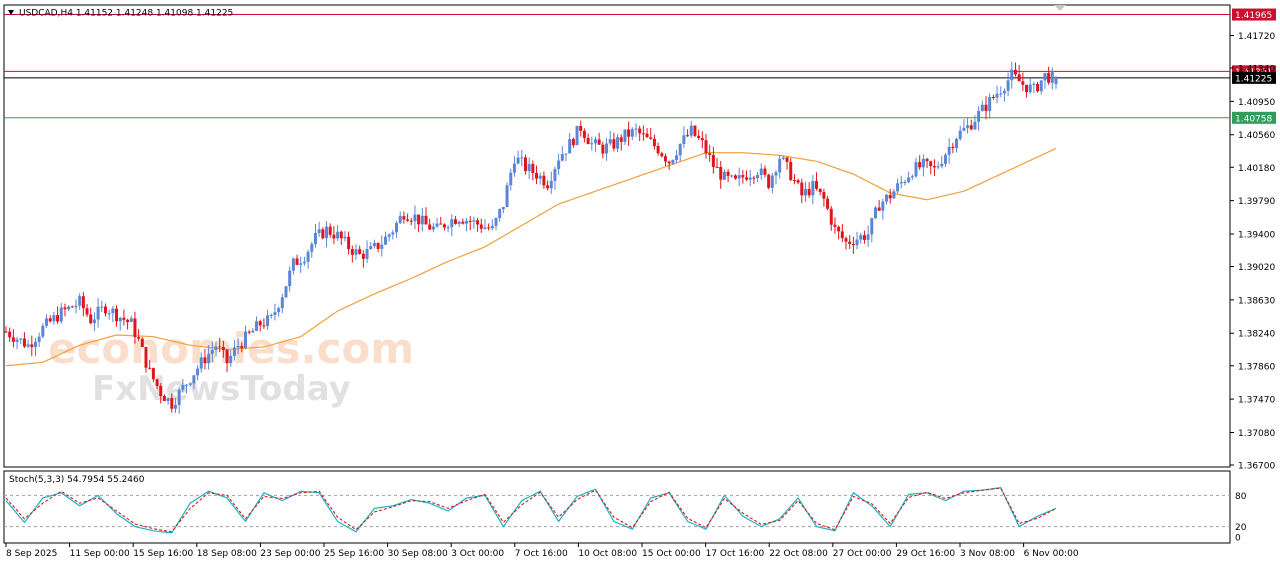 This screenshot has height=570, width=1280. What do you see at coordinates (1256, 434) in the screenshot?
I see `price-tick-label: 1.37080` at bounding box center [1256, 434].